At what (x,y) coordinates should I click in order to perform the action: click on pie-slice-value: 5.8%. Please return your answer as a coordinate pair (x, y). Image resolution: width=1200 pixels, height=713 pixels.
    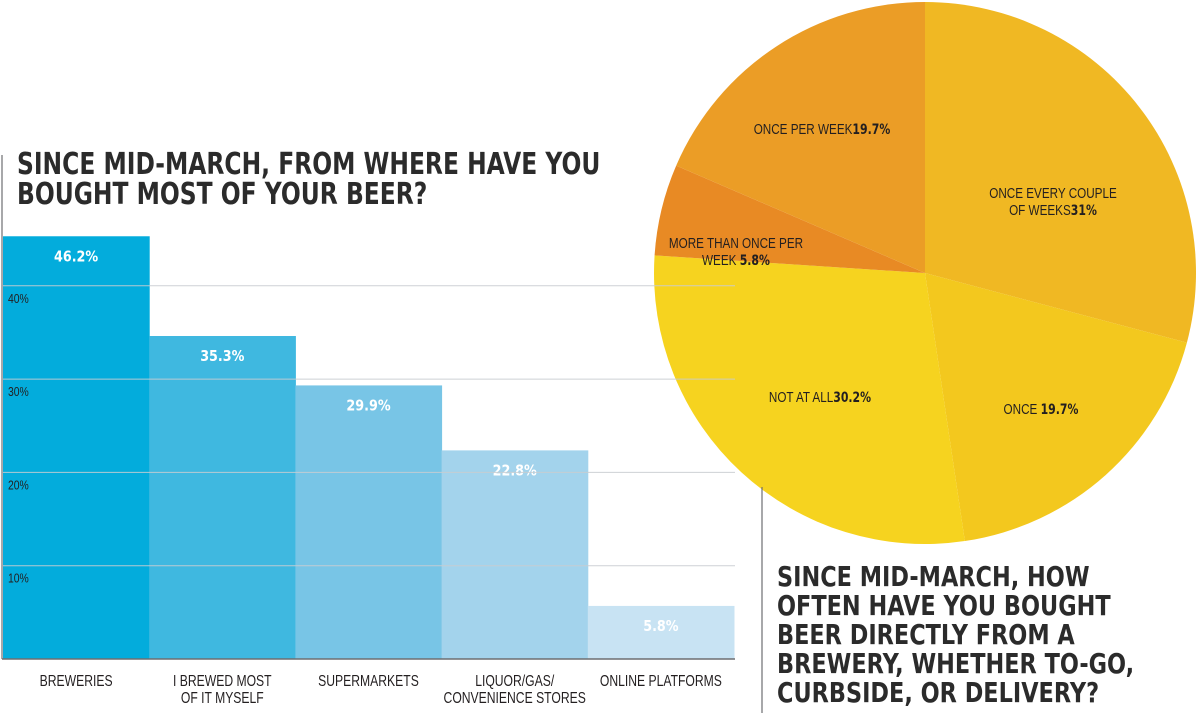
    Looking at the image, I should click on (755, 260).